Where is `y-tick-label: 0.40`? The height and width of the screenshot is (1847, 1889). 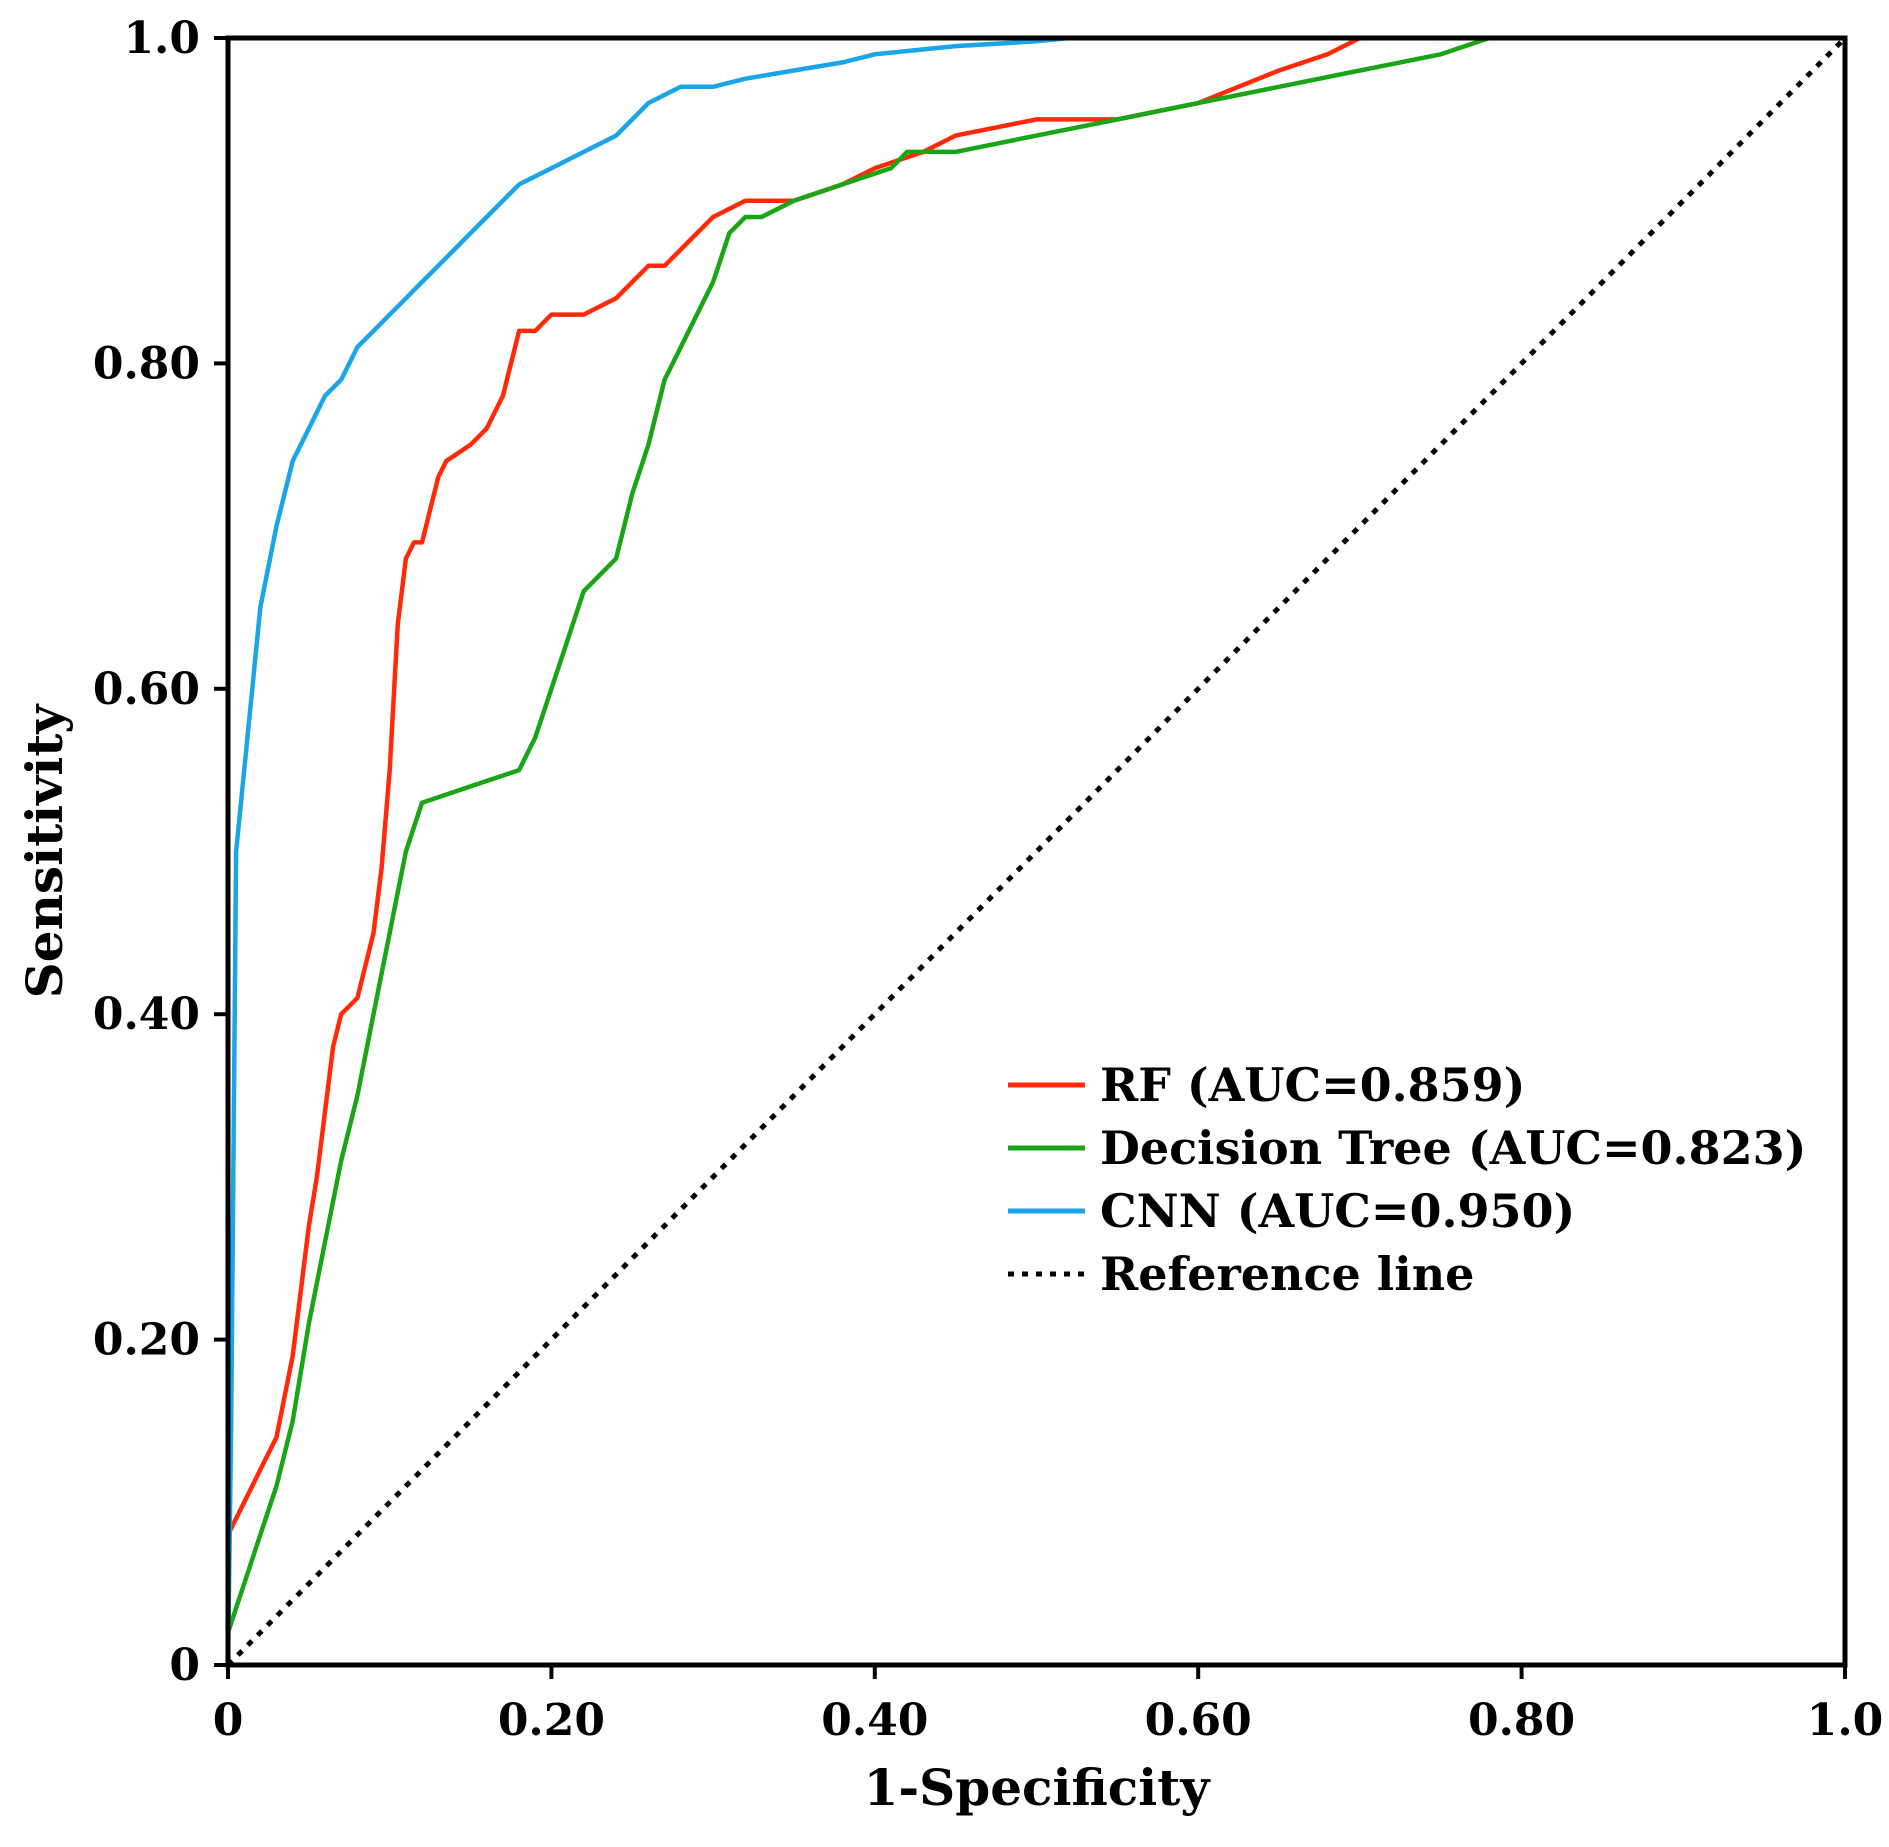 y-tick-label: 0.40 is located at coordinates (146, 1014).